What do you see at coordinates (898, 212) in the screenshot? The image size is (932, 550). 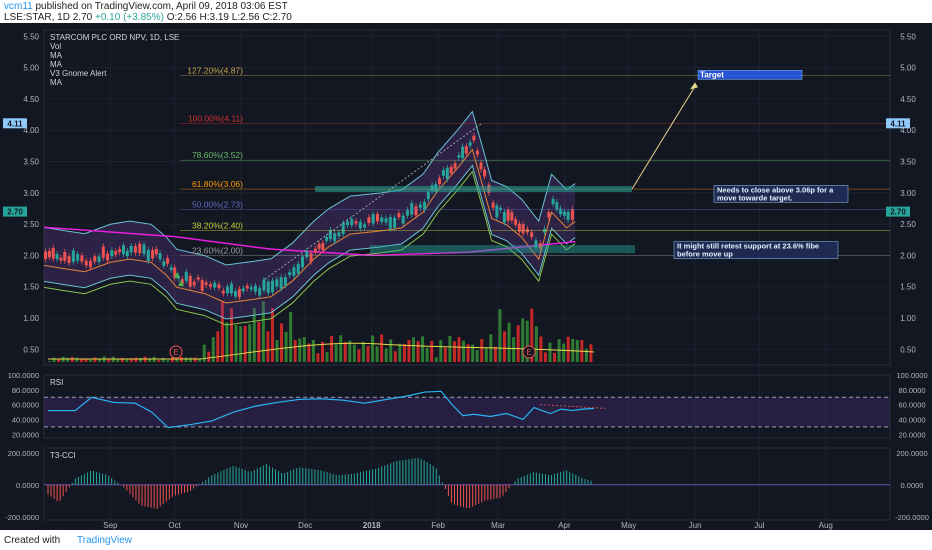 I see `price-tag-label: 2.70` at bounding box center [898, 212].